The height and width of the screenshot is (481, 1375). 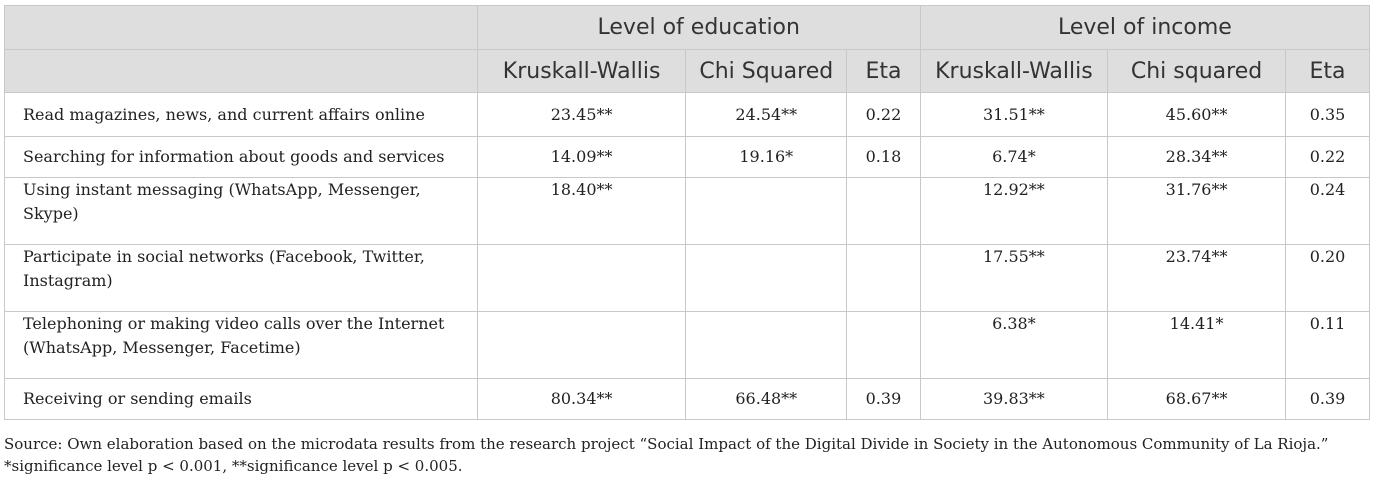 I want to click on col-header-edu-chi: Chi Squared, so click(x=766, y=71).